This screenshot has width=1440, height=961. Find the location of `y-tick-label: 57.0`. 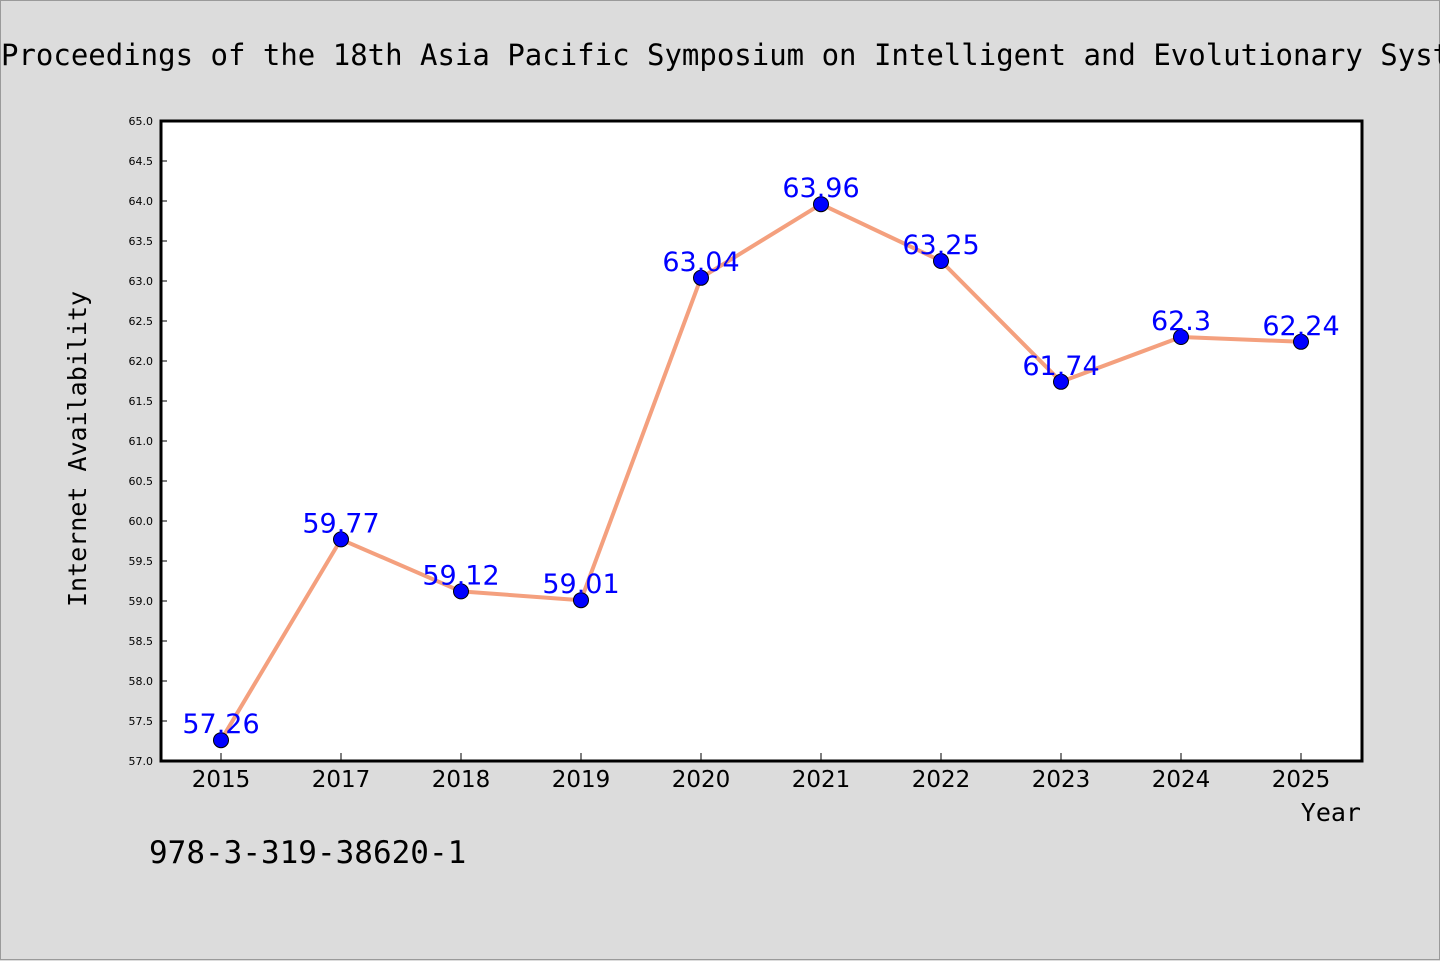

y-tick-label: 57.0 is located at coordinates (141, 761).